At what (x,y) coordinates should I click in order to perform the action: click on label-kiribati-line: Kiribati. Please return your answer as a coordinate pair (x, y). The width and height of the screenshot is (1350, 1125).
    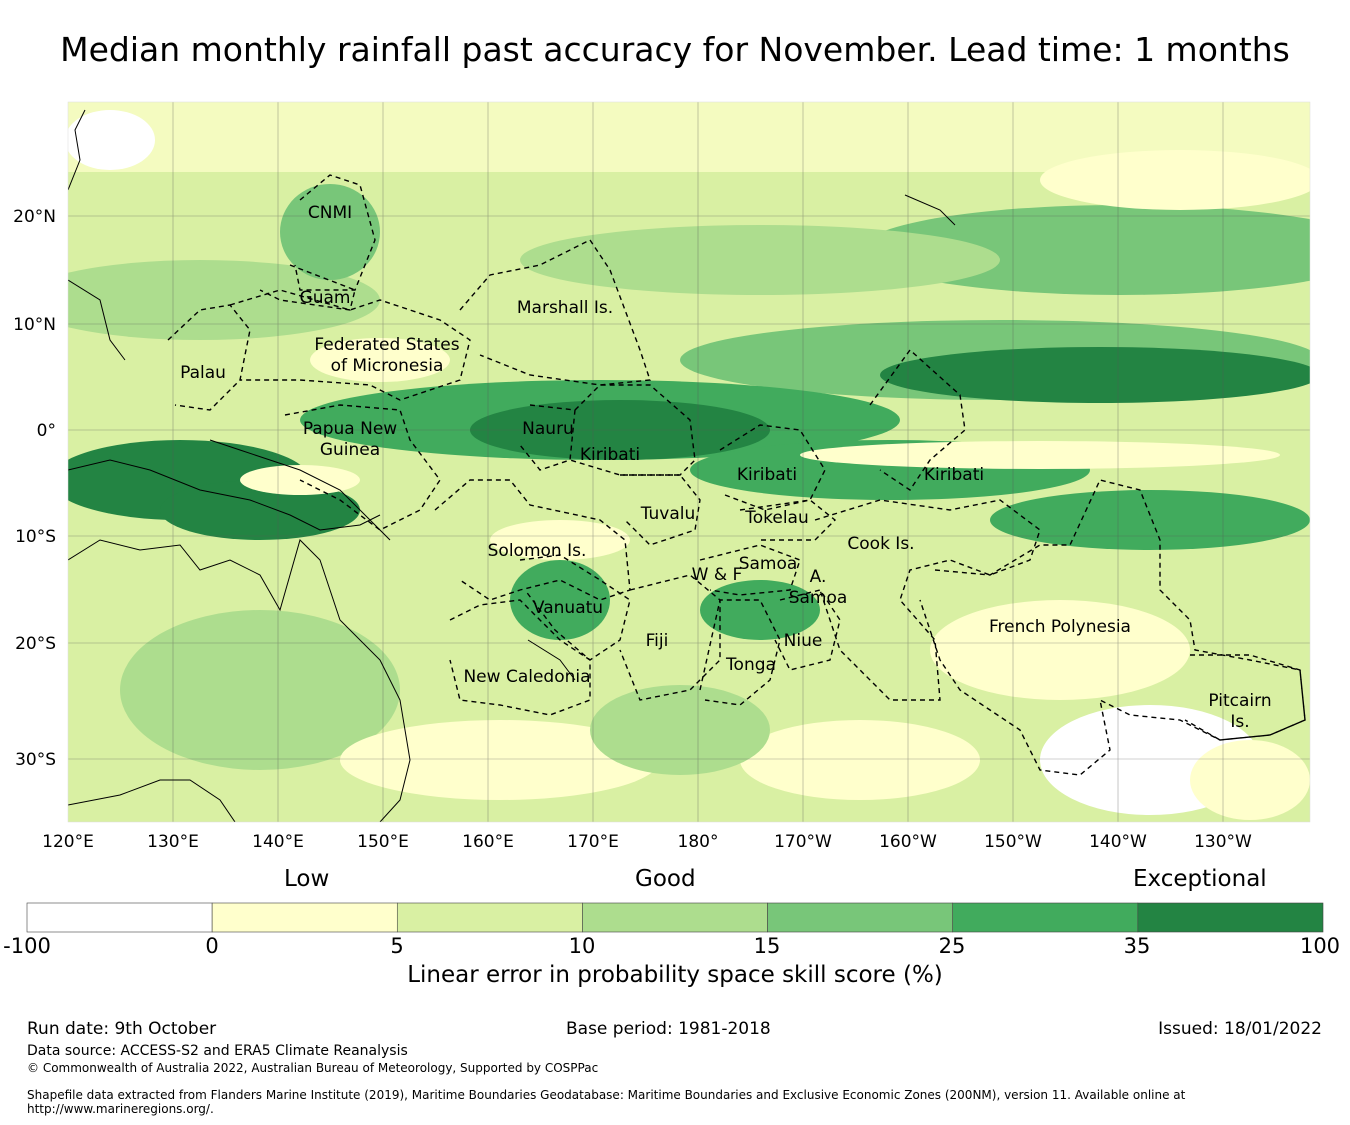
    Looking at the image, I should click on (954, 475).